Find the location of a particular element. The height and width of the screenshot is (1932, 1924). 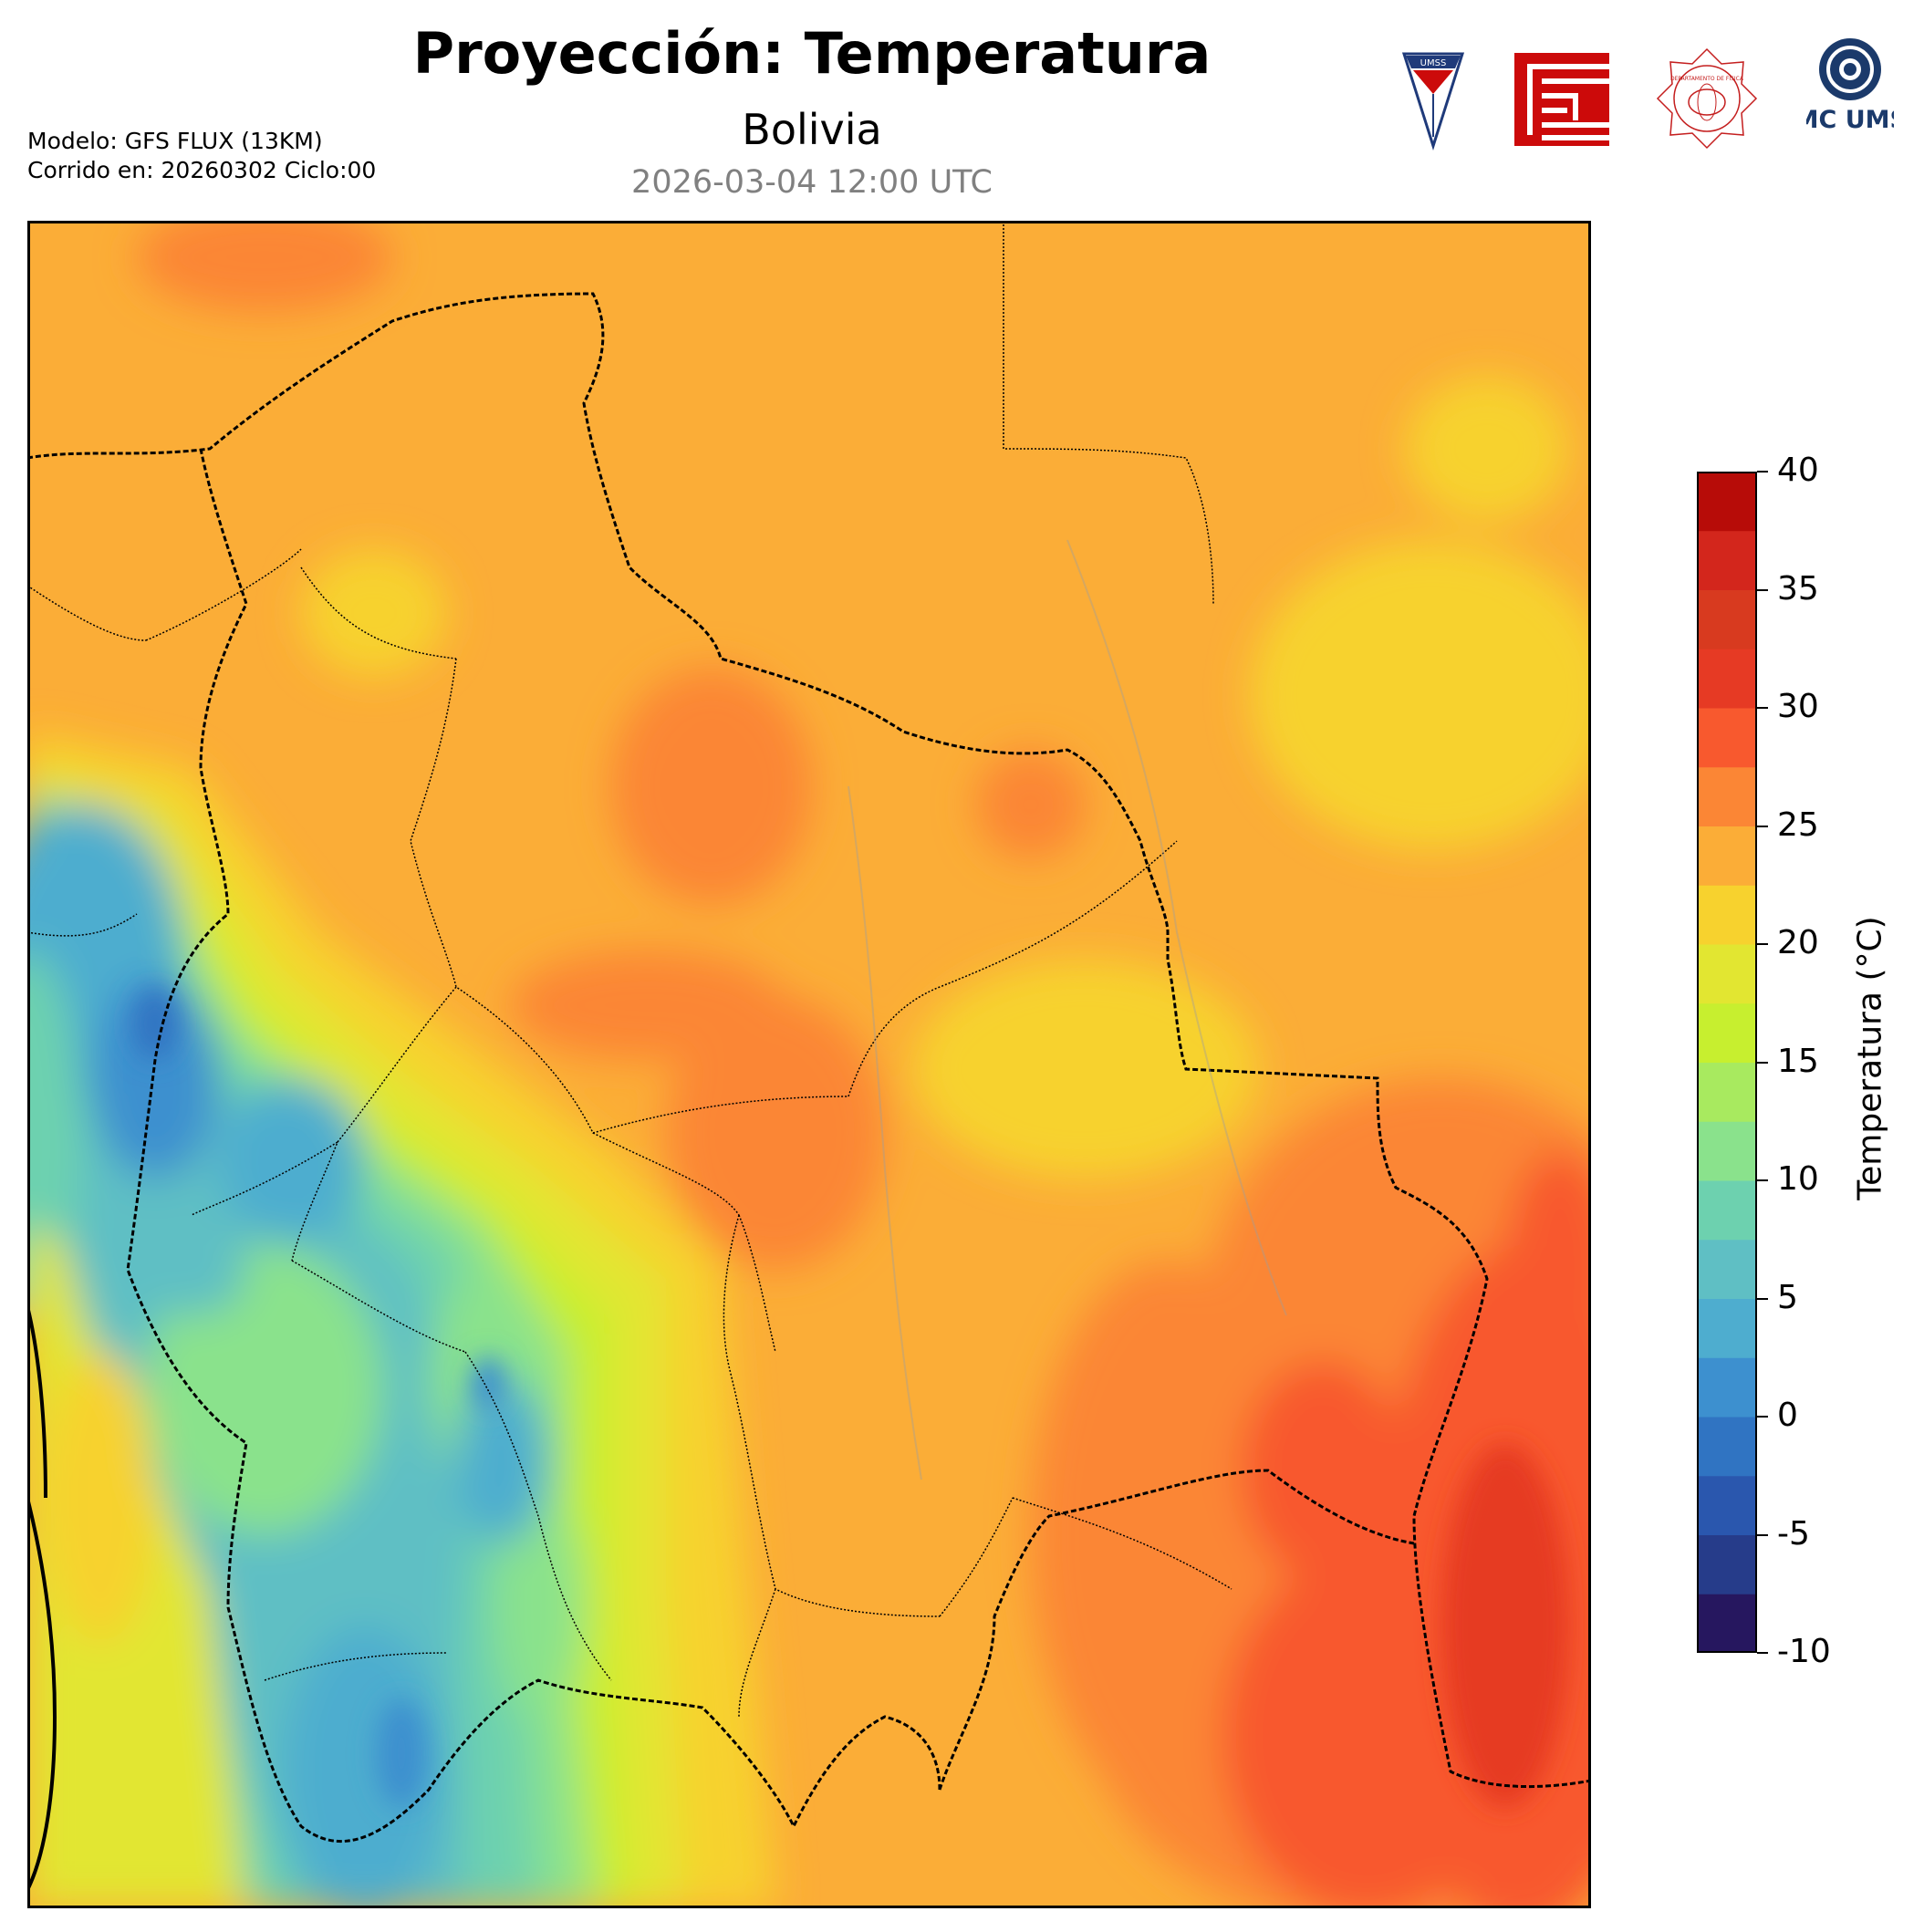

colorbar-tick-label: 25 is located at coordinates (1798, 824).